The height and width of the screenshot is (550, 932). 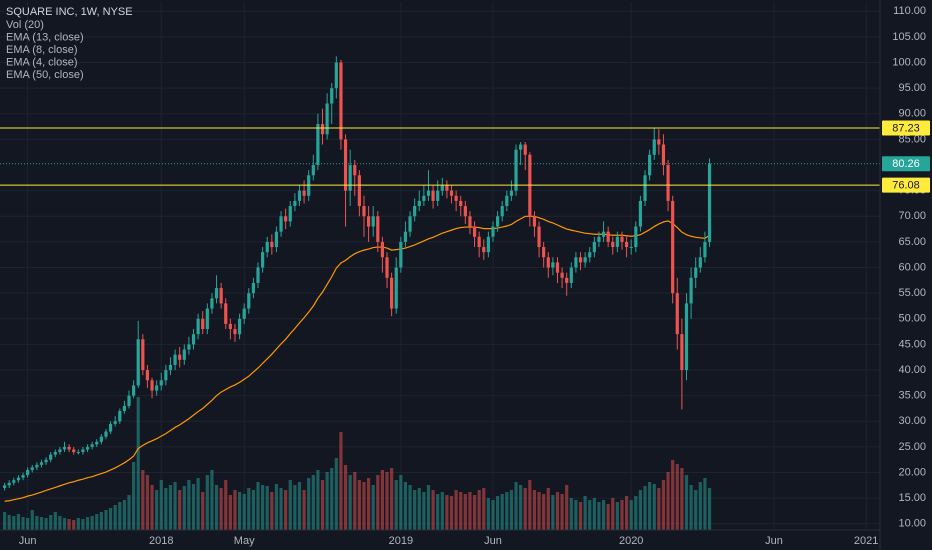 I want to click on chart-title: SQUARE INC, 1W, NYSE, so click(x=69, y=12).